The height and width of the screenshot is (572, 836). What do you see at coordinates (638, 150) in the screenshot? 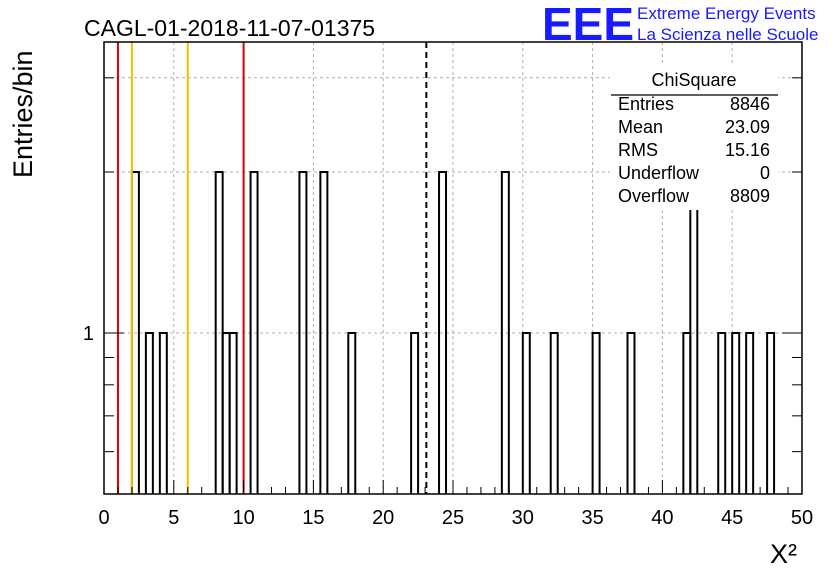
I see `stat-label: RMS` at bounding box center [638, 150].